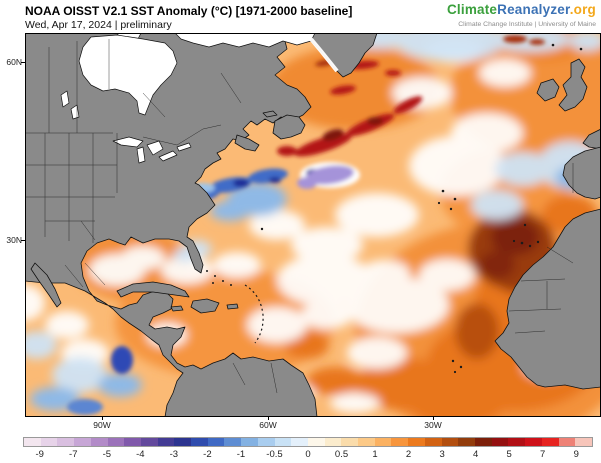 This screenshot has width=601, height=463. I want to click on colorbar-tick: 5, so click(509, 454).